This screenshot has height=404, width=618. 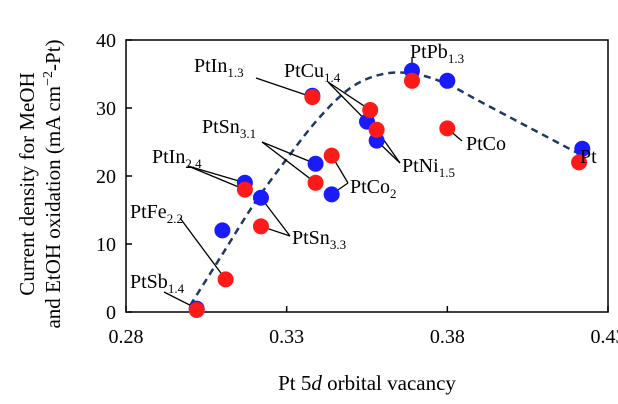 What do you see at coordinates (106, 177) in the screenshot?
I see `y-tick-label: 20` at bounding box center [106, 177].